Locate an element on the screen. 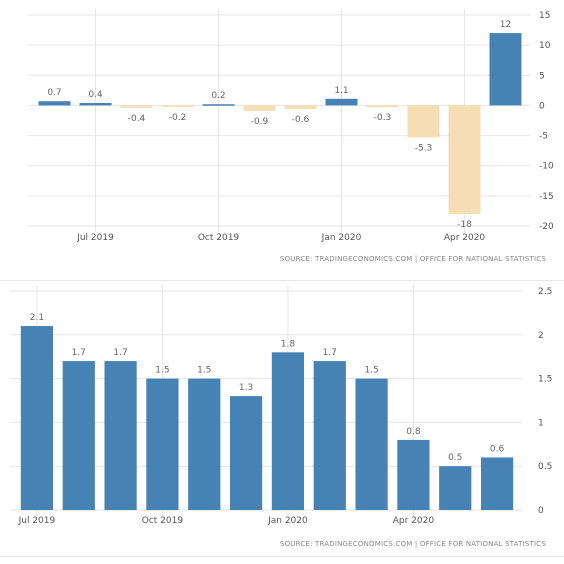 The width and height of the screenshot is (564, 564). data-label: 0.2 is located at coordinates (218, 96).